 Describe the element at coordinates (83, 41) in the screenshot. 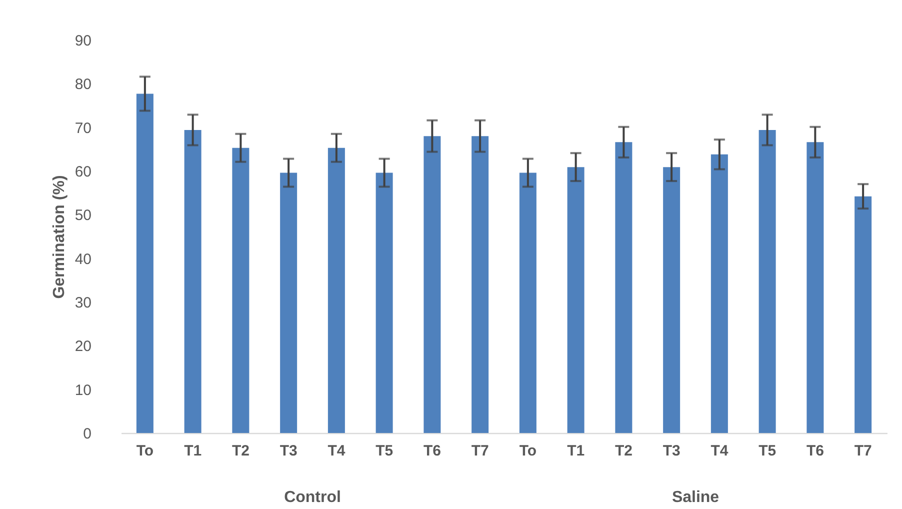

I see `y-tick-label: 90` at that location.